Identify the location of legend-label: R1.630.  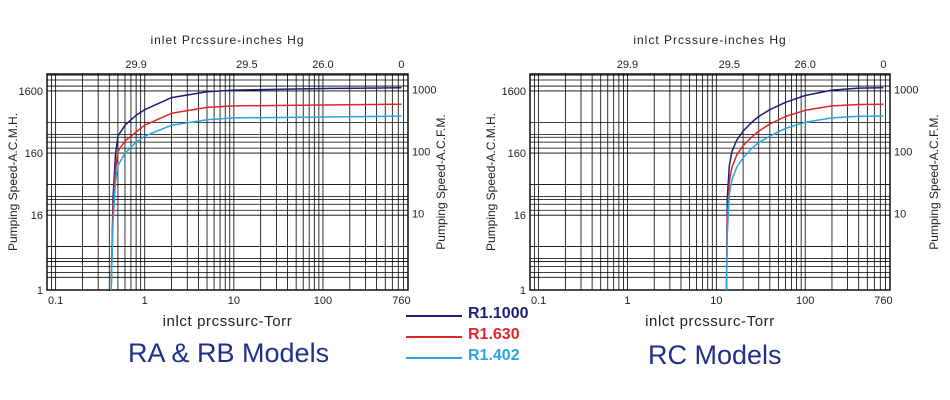
(494, 334).